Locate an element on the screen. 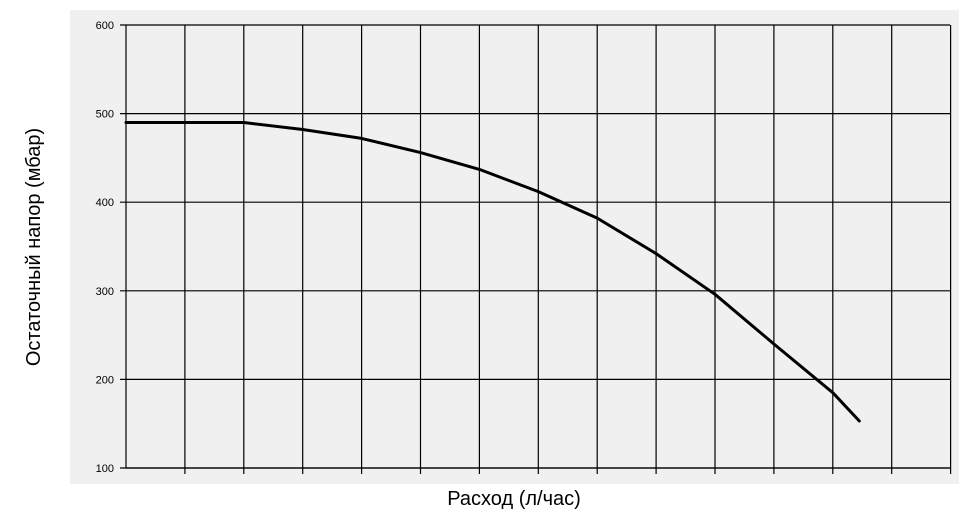  y-tick-label: 400 is located at coordinates (105, 203).